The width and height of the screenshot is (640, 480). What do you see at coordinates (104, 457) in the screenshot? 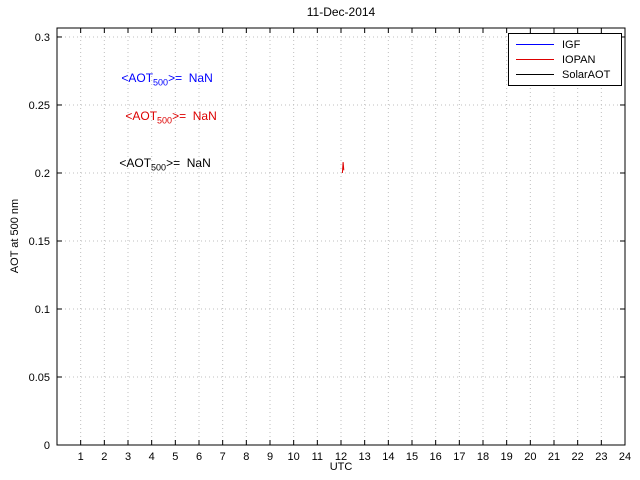
I see `x-tick-label: 2` at bounding box center [104, 457].